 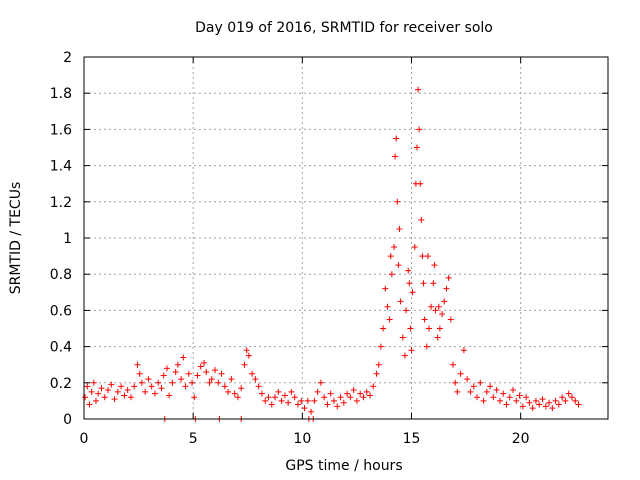 What do you see at coordinates (61, 130) in the screenshot?
I see `y-tick-label: 1.6` at bounding box center [61, 130].